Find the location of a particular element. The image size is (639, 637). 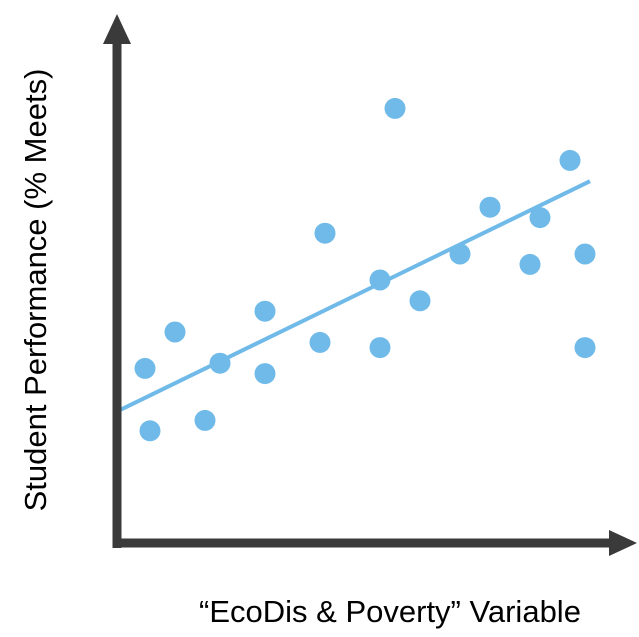

x-axis-arrowhead is located at coordinates (623, 543).